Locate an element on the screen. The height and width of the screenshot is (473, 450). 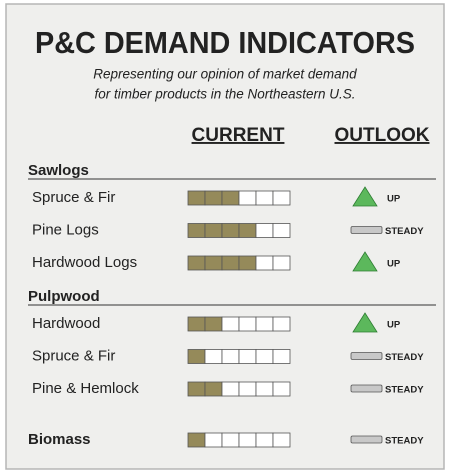
section-header: Sawlogs is located at coordinates (58, 170).